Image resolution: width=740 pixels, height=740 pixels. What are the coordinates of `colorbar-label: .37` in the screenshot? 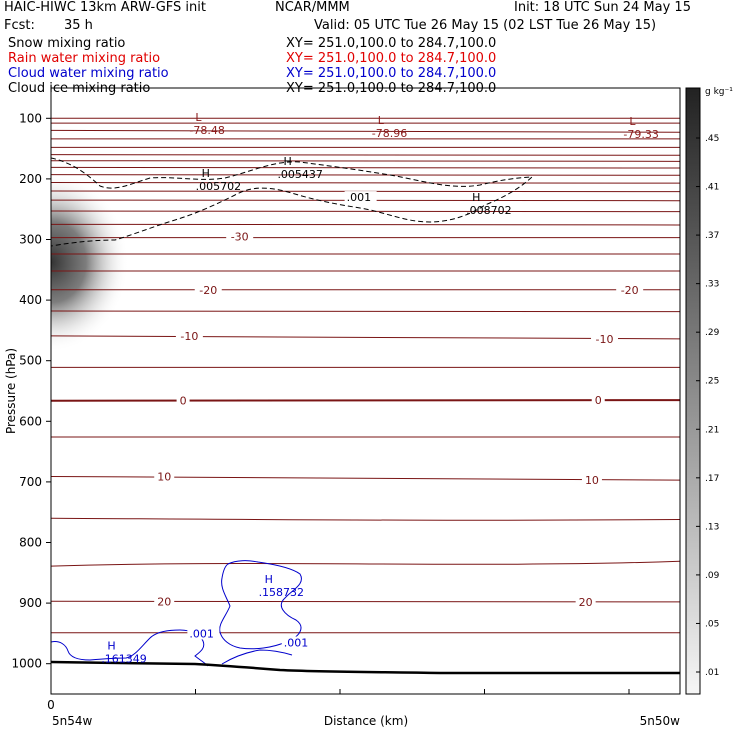 It's located at (712, 236).